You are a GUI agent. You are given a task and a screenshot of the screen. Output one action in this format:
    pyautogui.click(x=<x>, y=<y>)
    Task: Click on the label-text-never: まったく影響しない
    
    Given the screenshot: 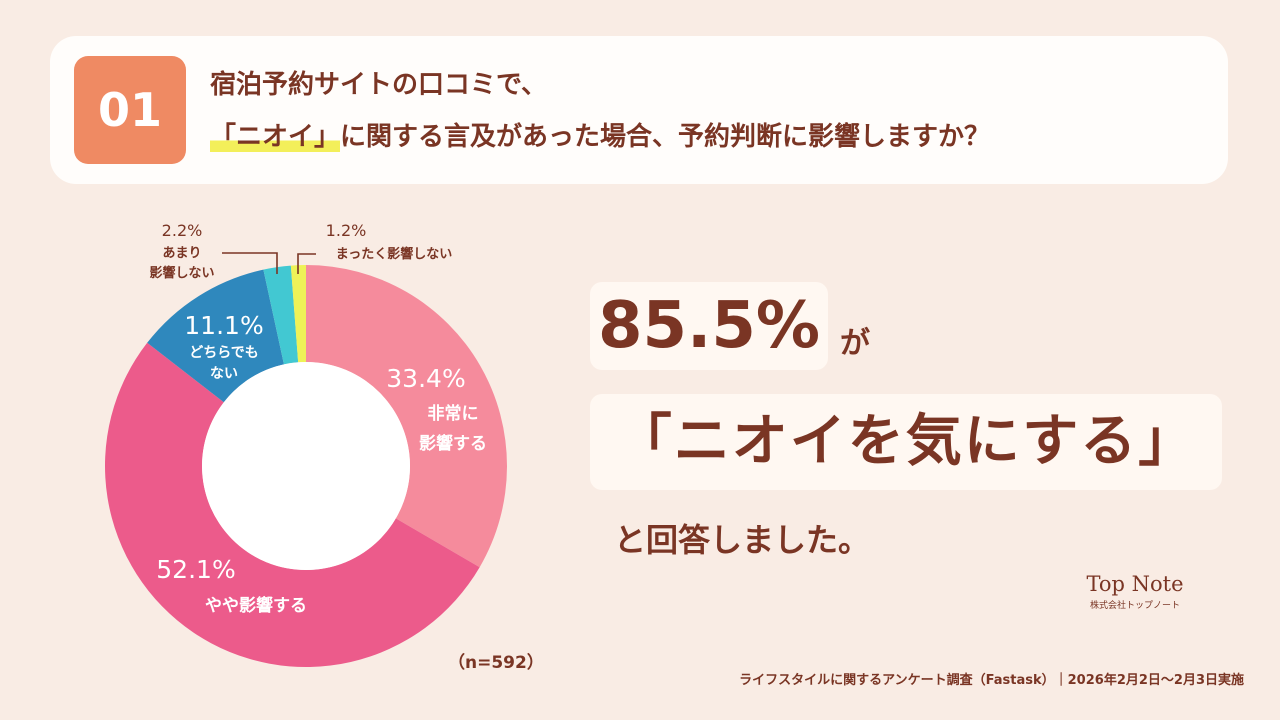 What is the action you would take?
    pyautogui.click(x=394, y=254)
    